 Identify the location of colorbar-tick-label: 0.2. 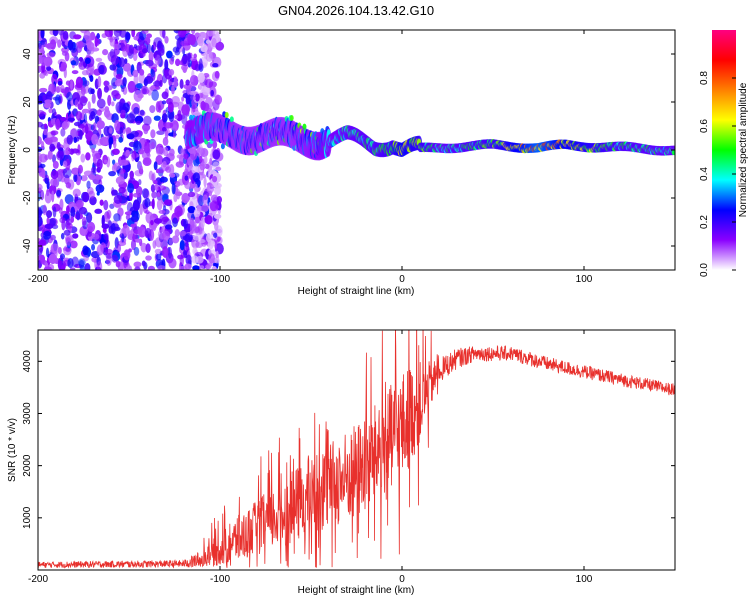
(704, 222).